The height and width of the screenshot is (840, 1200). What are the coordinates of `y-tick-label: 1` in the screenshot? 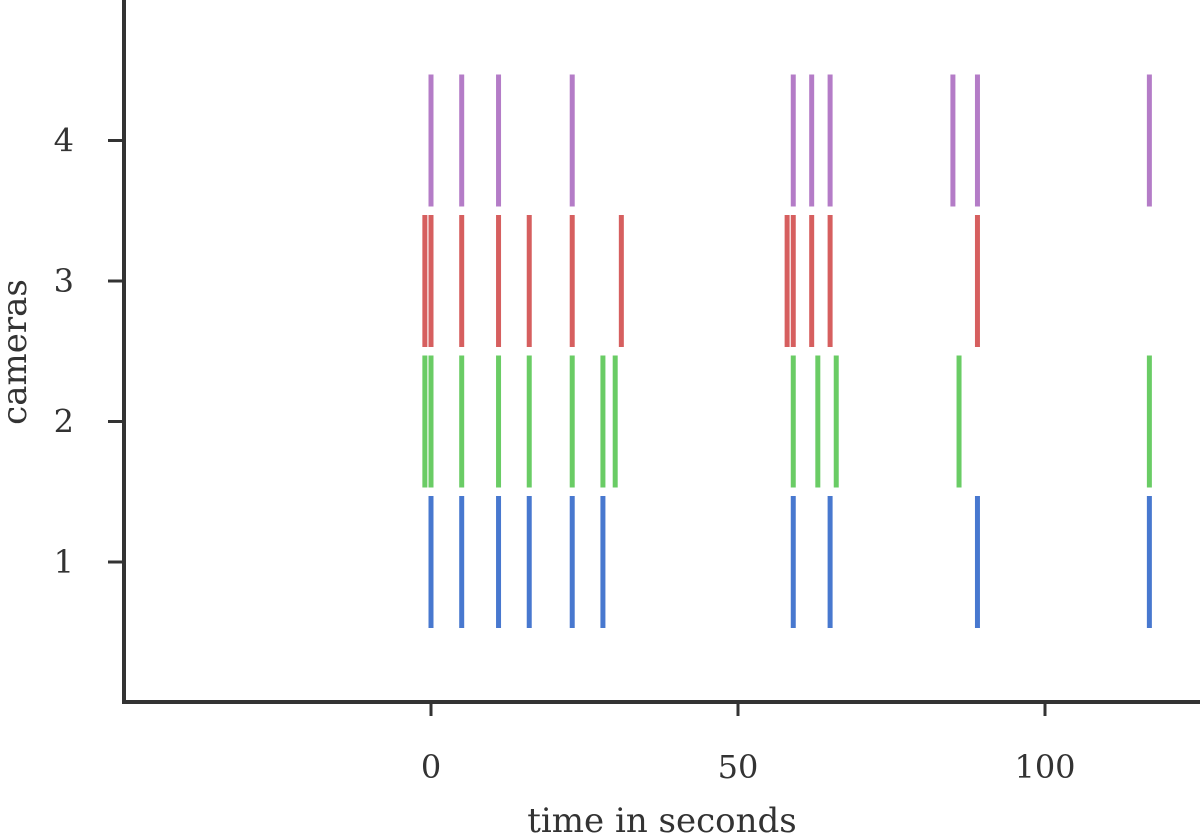 It's located at (64, 562).